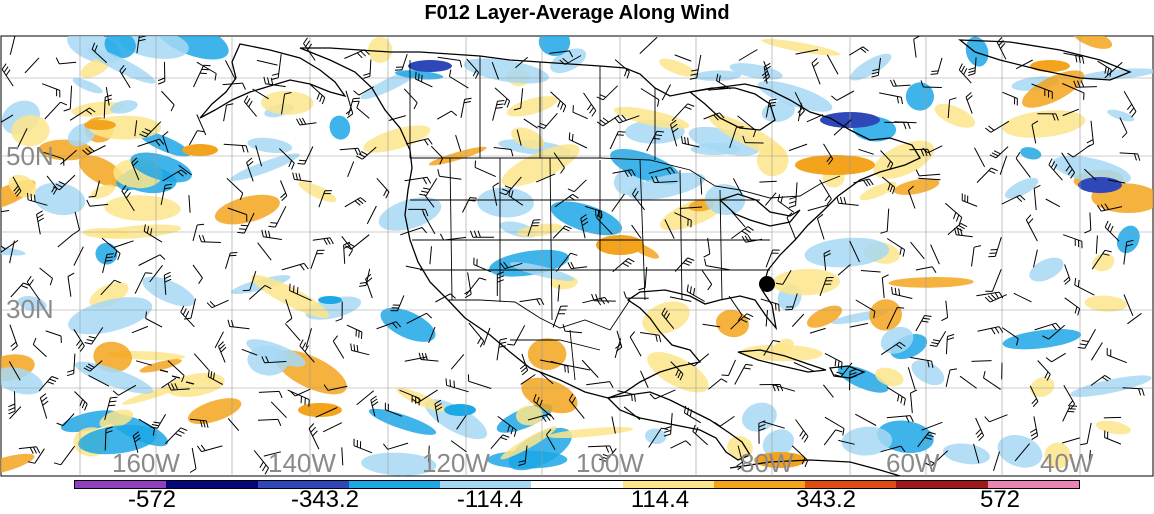 The height and width of the screenshot is (514, 1154). I want to click on station-dot-marker, so click(767, 284).